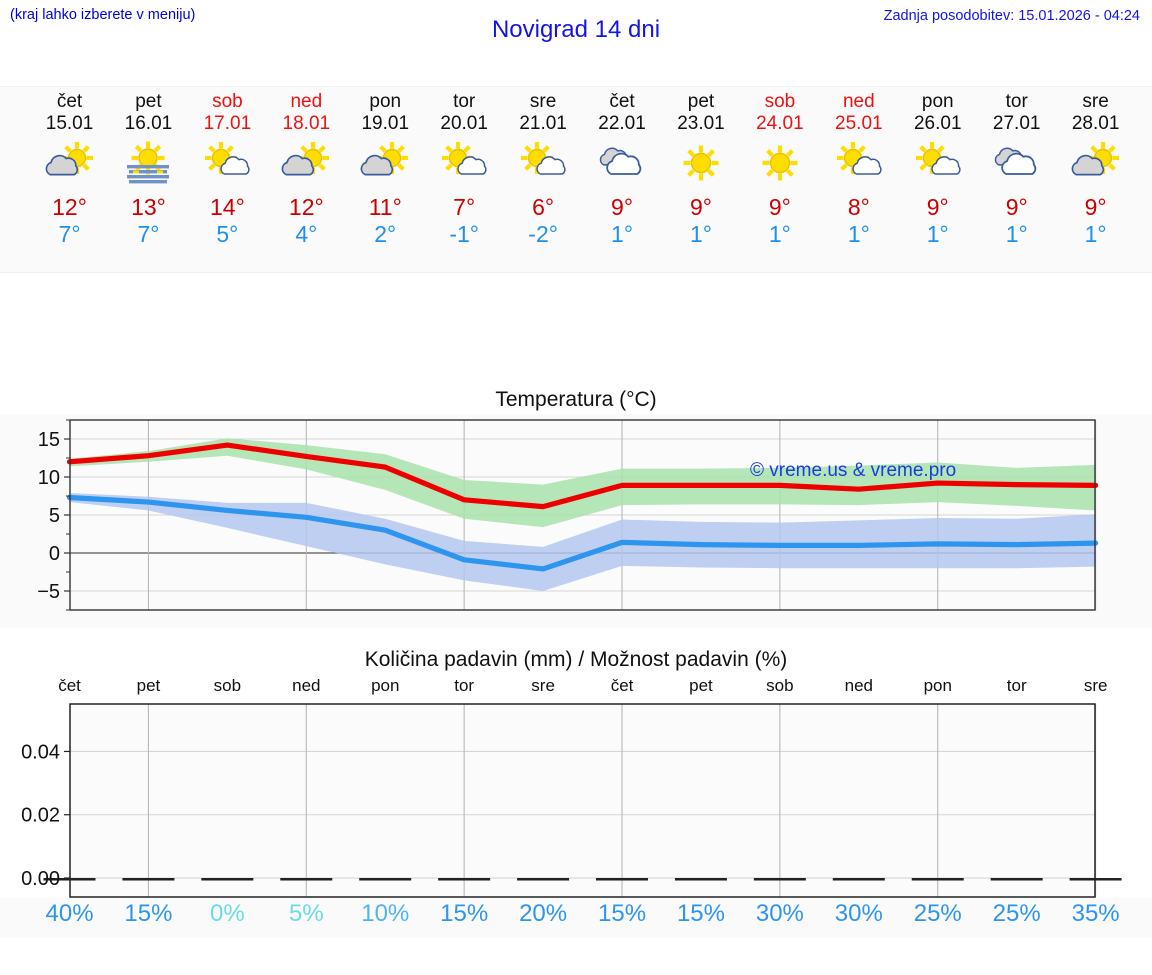  Describe the element at coordinates (306, 179) in the screenshot. I see `day-column-18.01: ned 18.01 12° 4°` at that location.